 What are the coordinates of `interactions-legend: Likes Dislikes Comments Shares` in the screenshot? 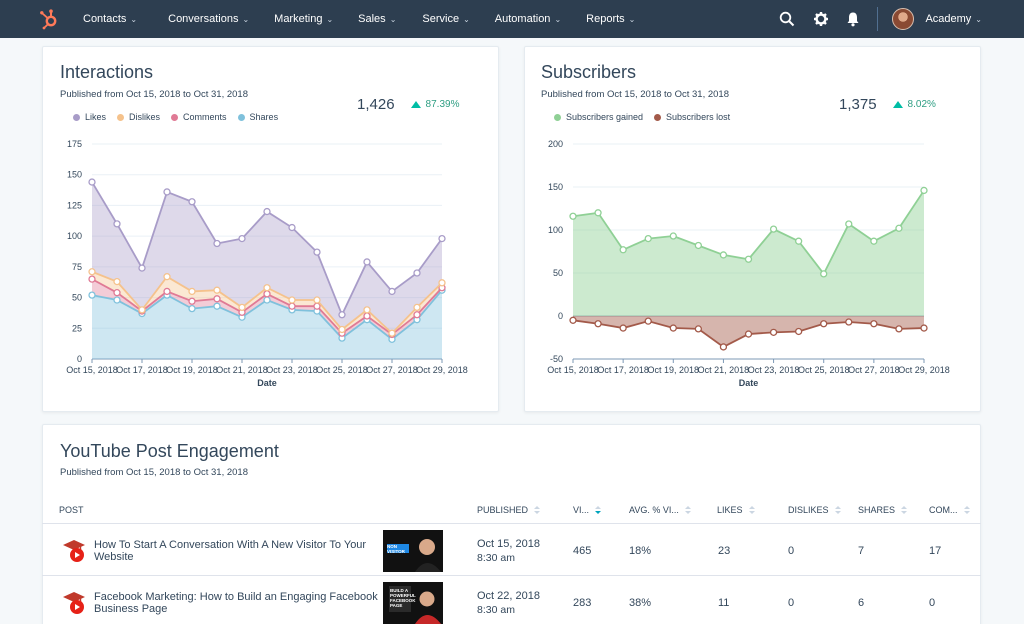 It's located at (181, 117).